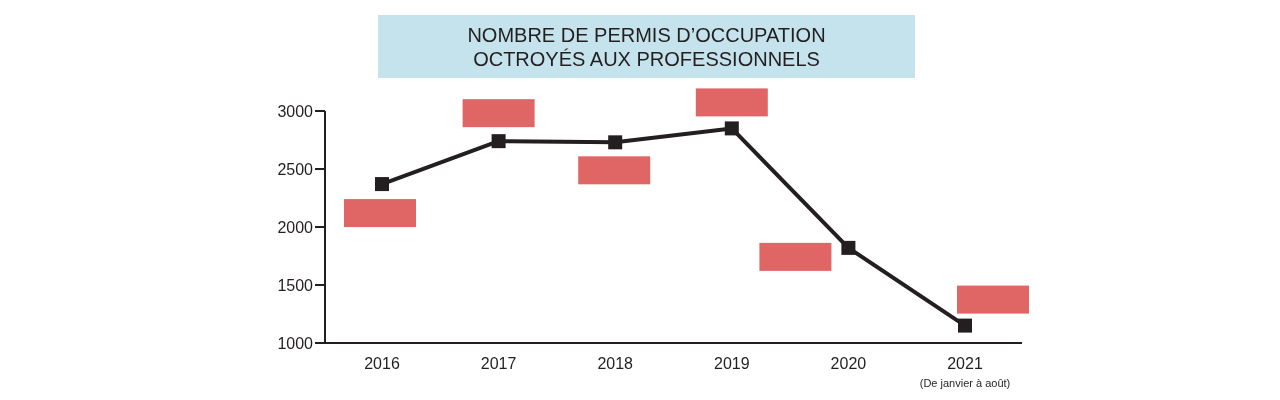  Describe the element at coordinates (965, 383) in the screenshot. I see `text: (De janvier à août)` at that location.